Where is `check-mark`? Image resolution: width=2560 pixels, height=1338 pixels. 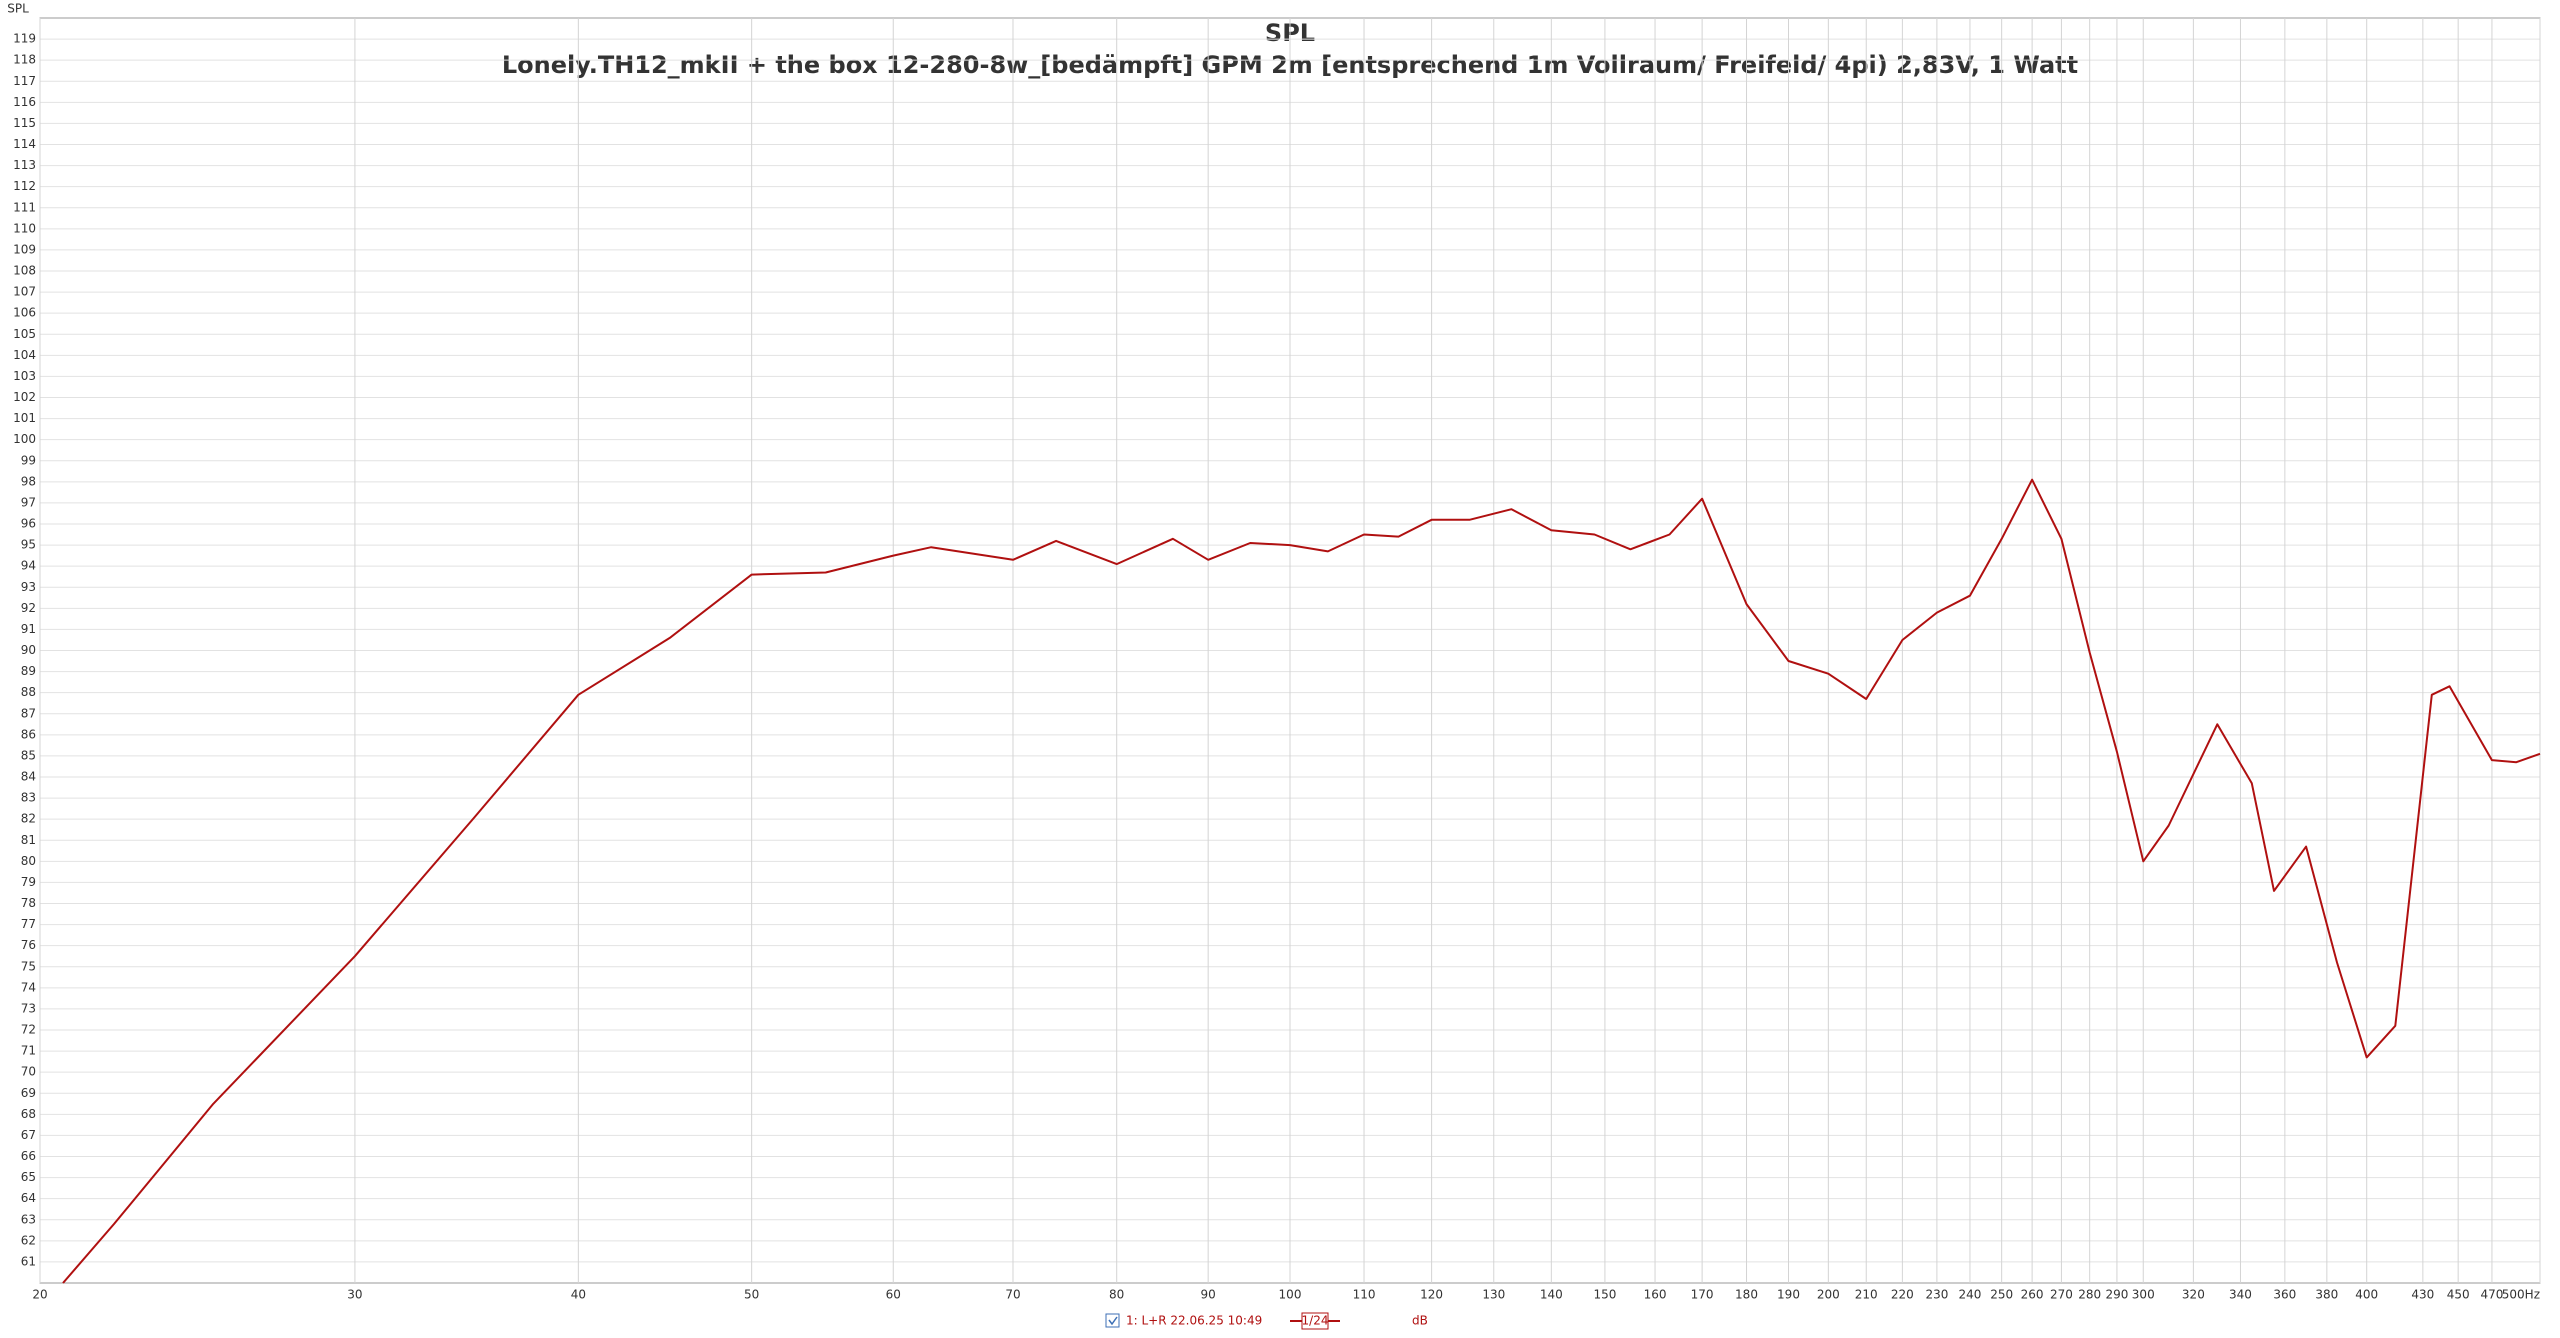
check-mark is located at coordinates (1113, 1321).